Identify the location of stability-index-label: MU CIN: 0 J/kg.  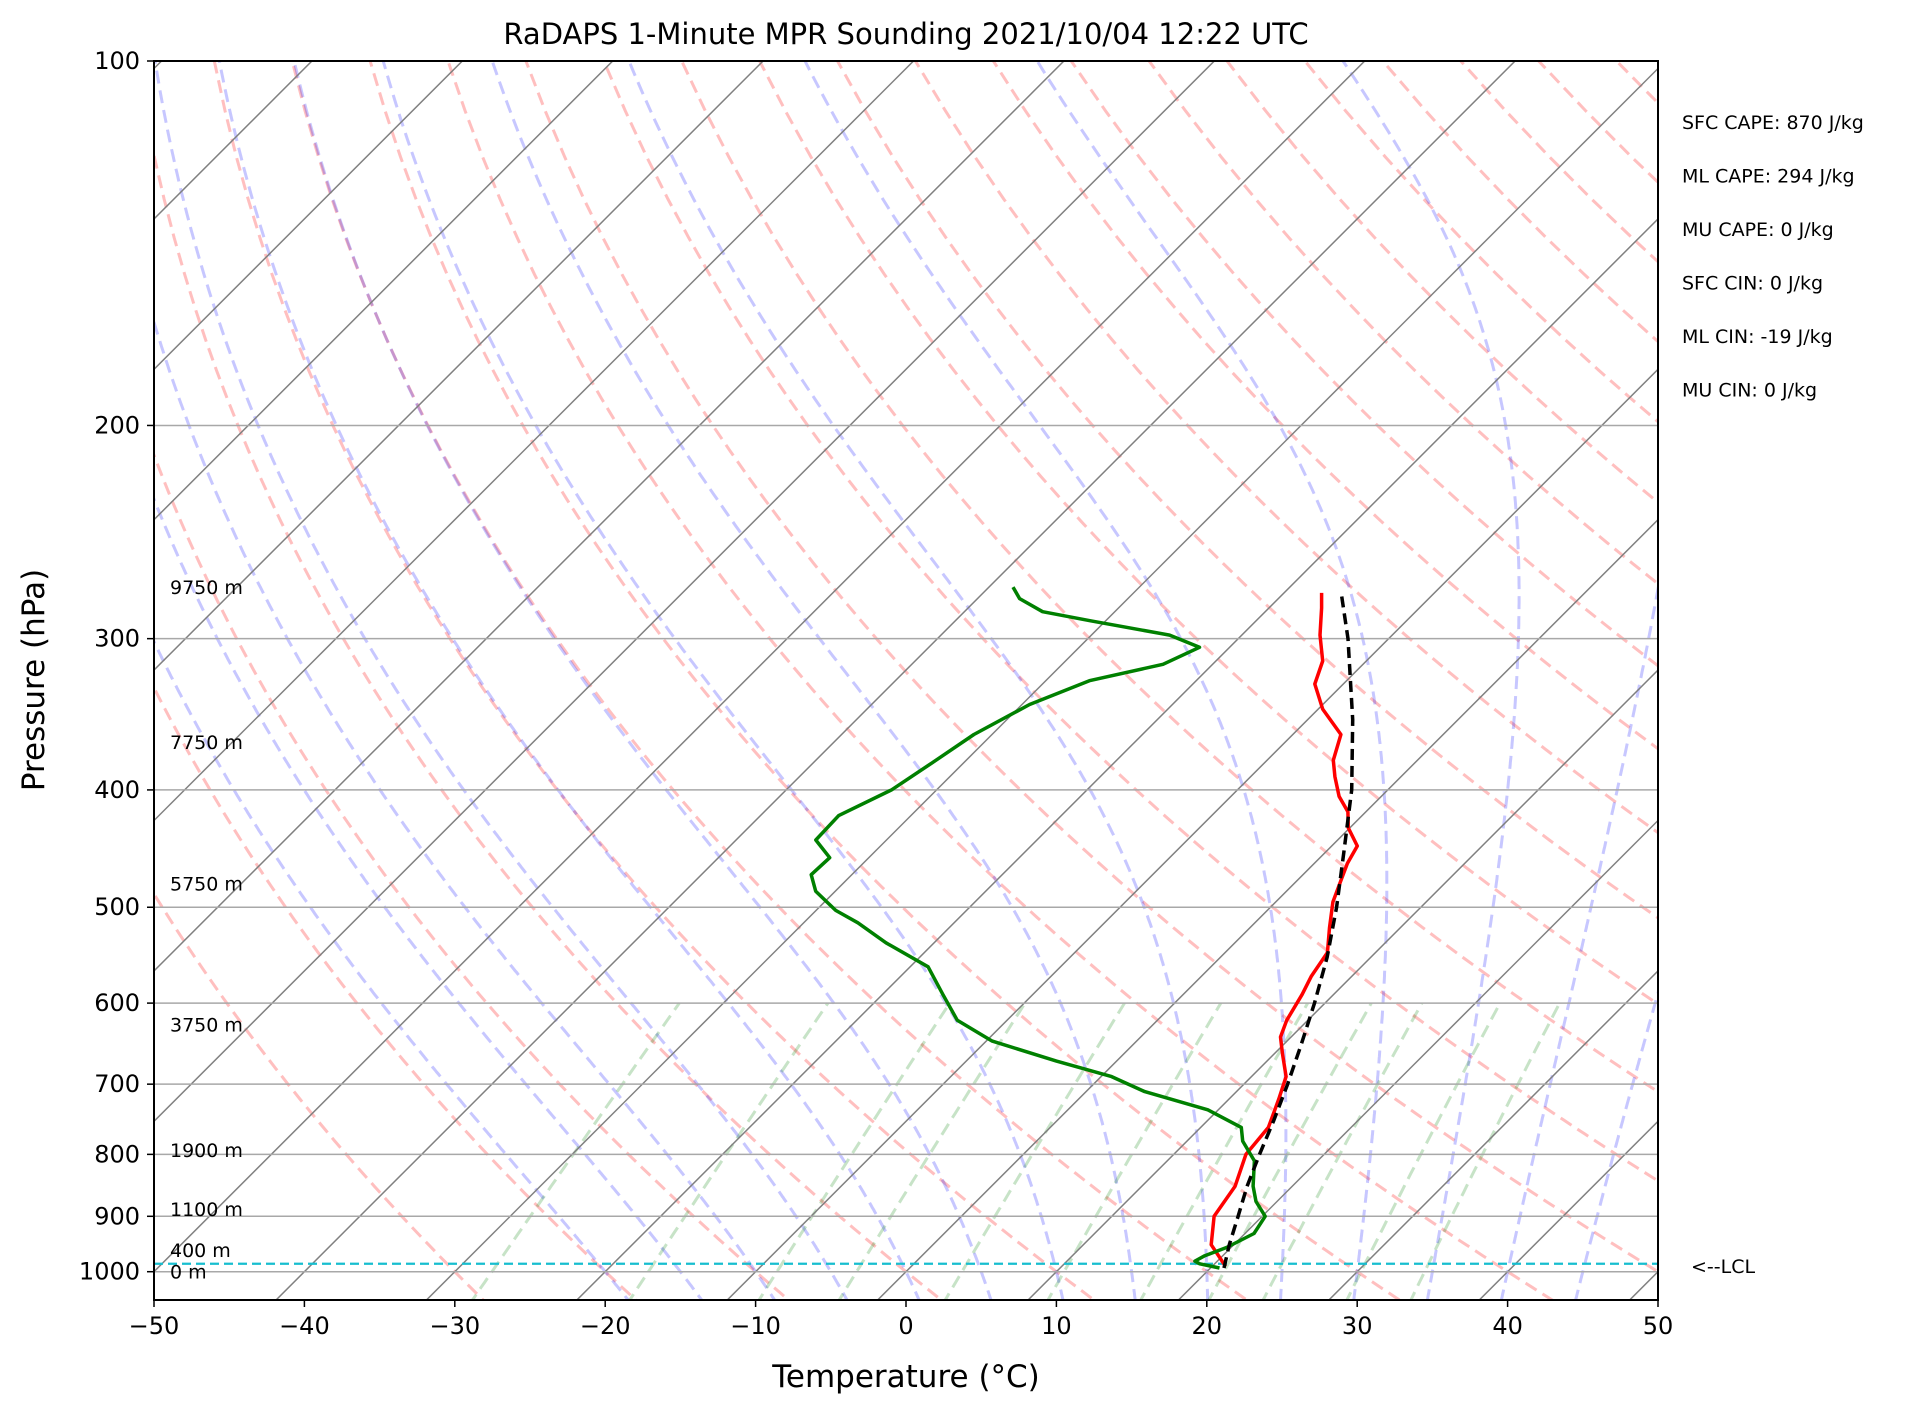
(1749, 391).